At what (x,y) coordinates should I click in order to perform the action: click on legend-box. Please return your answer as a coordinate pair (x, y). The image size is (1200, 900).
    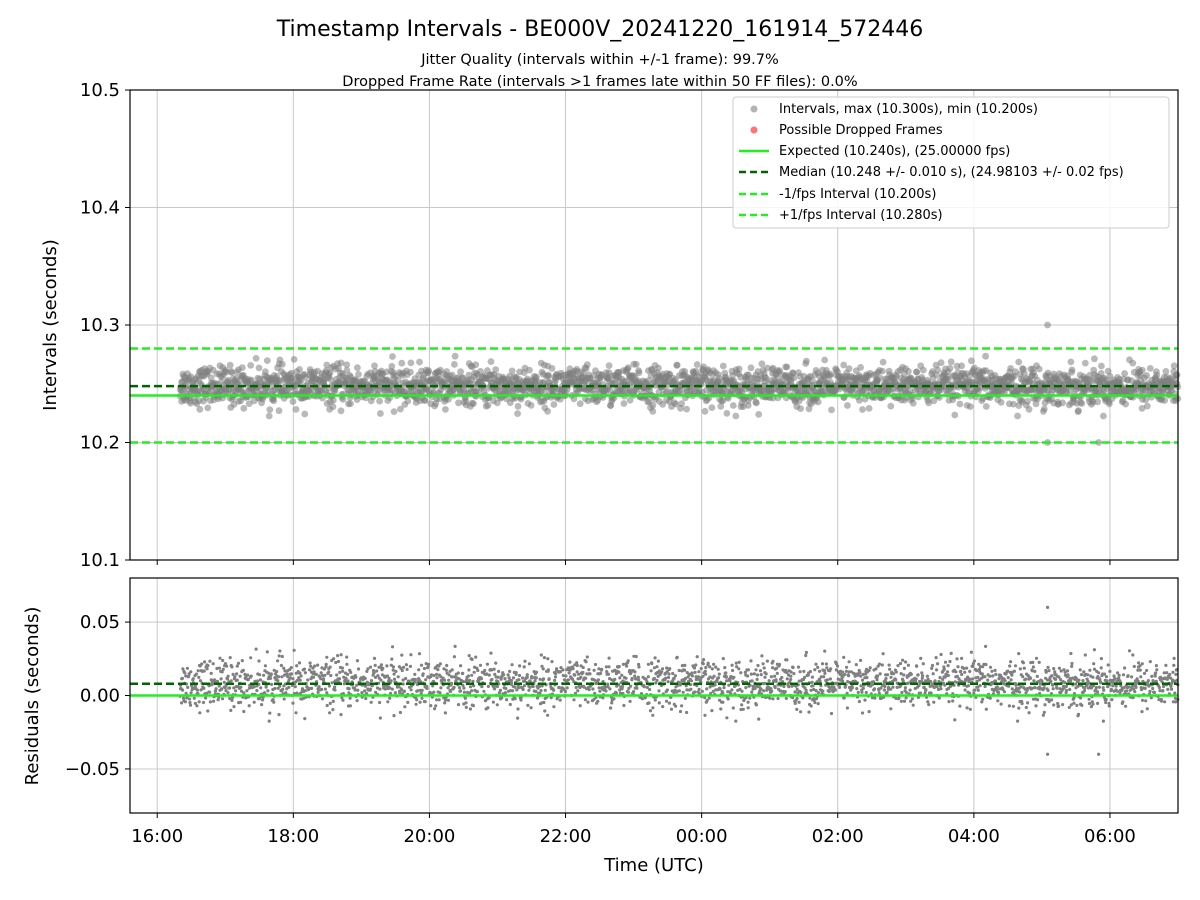
    Looking at the image, I should click on (951, 162).